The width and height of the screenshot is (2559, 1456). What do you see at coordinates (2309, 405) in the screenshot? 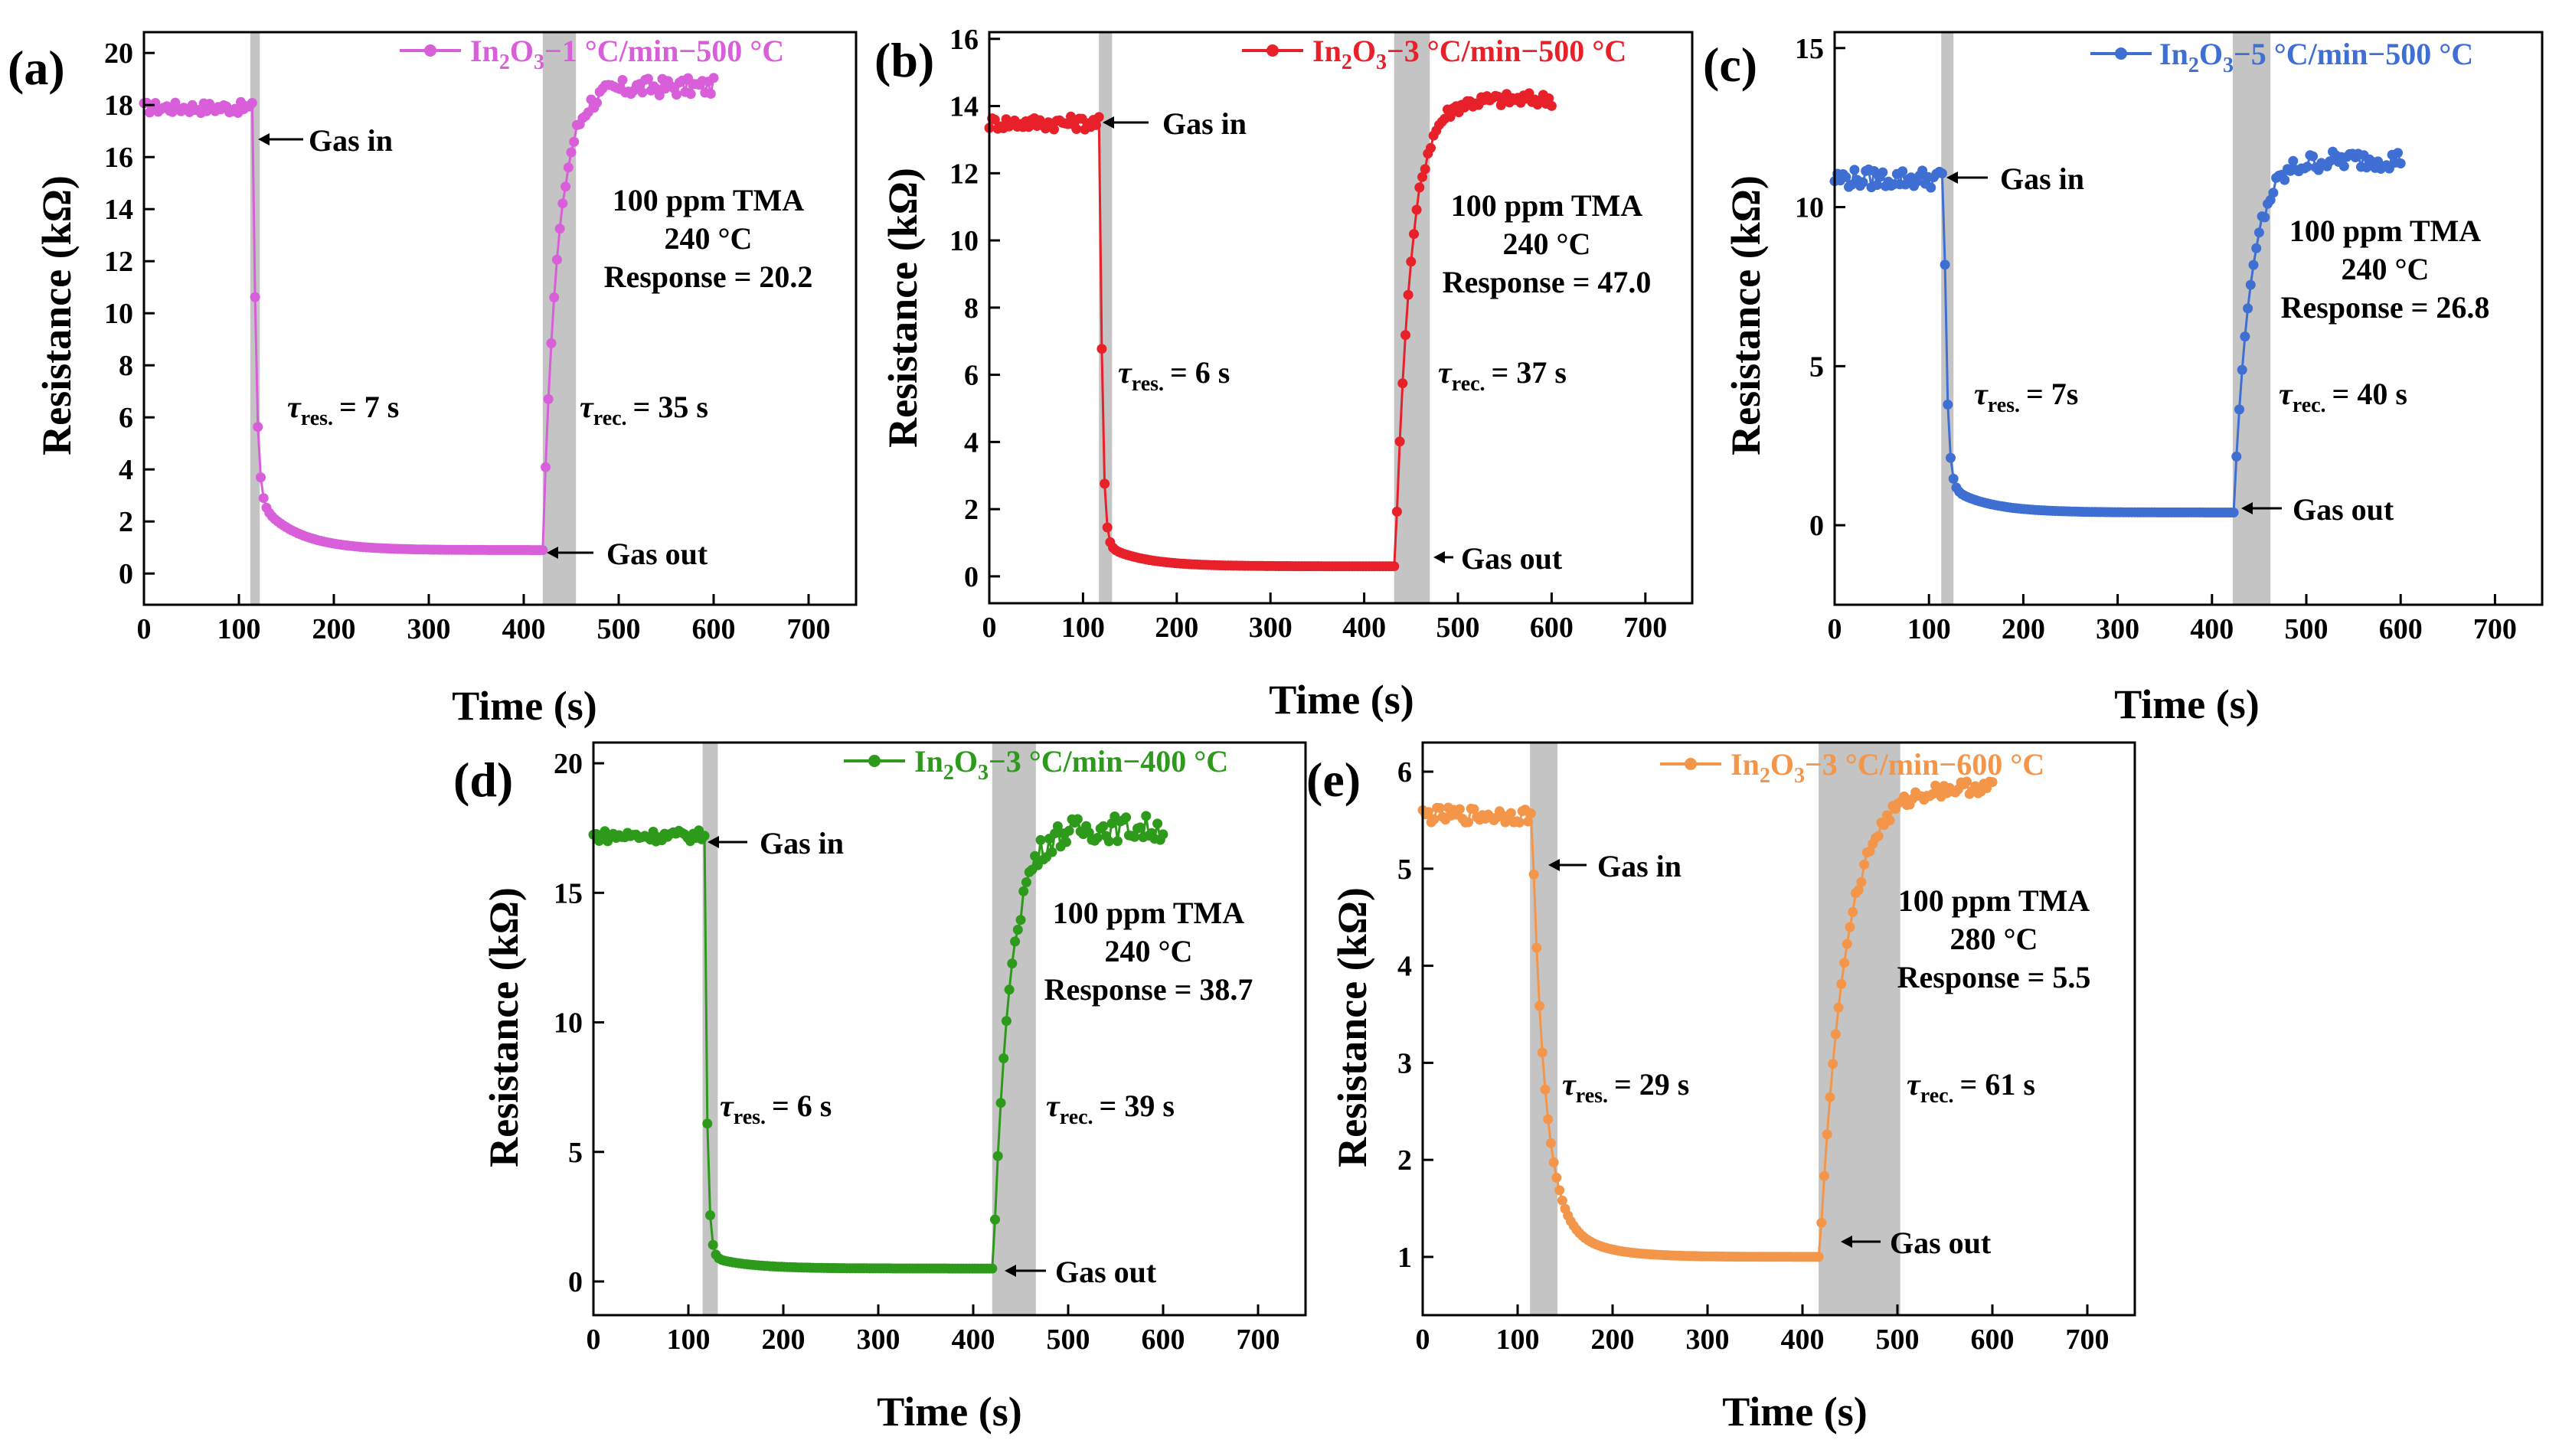
I see `panel-c-tau-rec-sub: rec.` at bounding box center [2309, 405].